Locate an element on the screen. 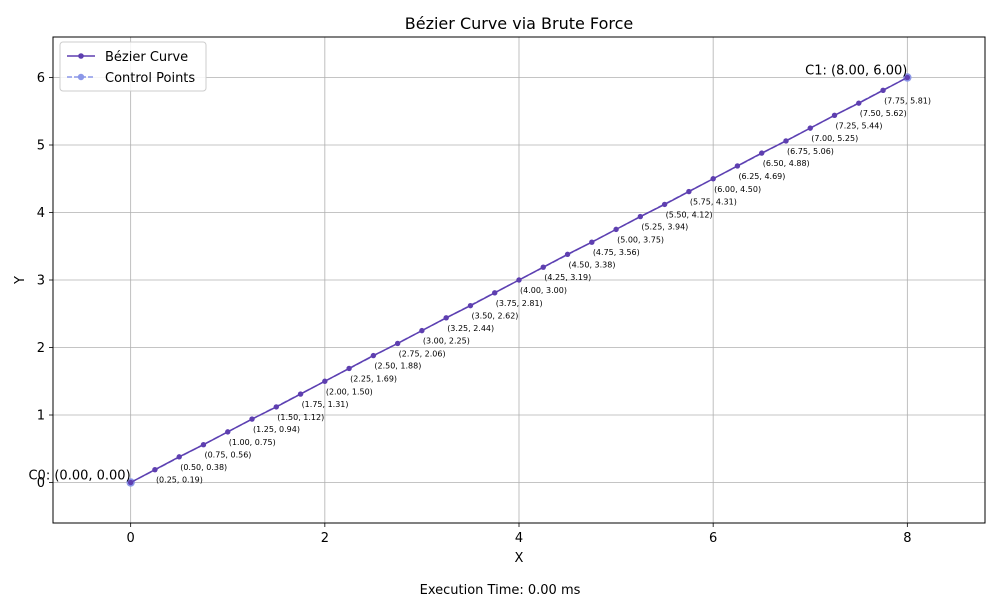  x-tick-label: 6 is located at coordinates (713, 538).